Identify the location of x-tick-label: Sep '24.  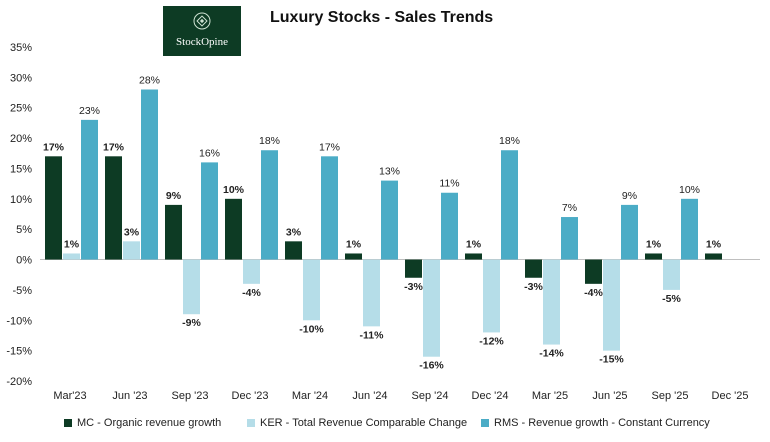
(430, 396).